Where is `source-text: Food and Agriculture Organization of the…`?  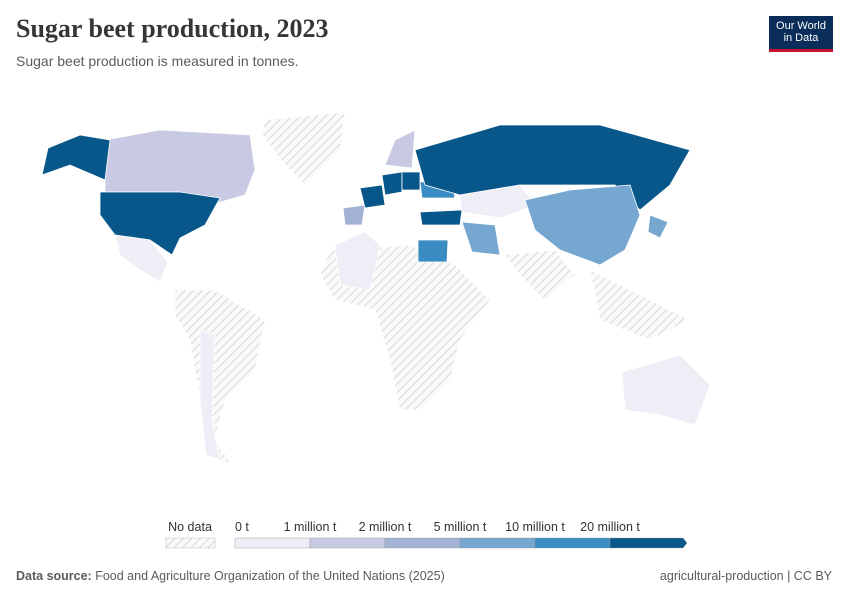 source-text: Food and Agriculture Organization of the… is located at coordinates (270, 576).